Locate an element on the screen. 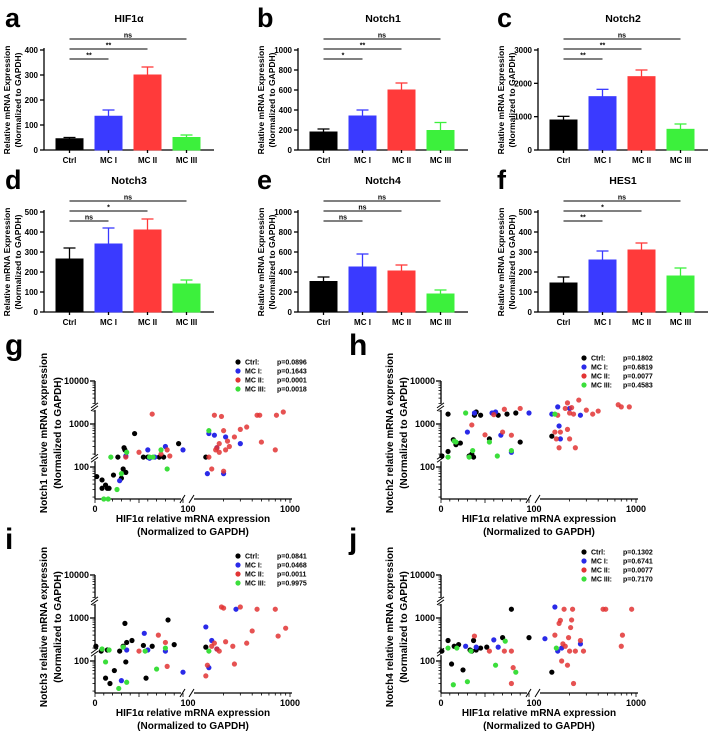  panel-letter: d is located at coordinates (13, 180).